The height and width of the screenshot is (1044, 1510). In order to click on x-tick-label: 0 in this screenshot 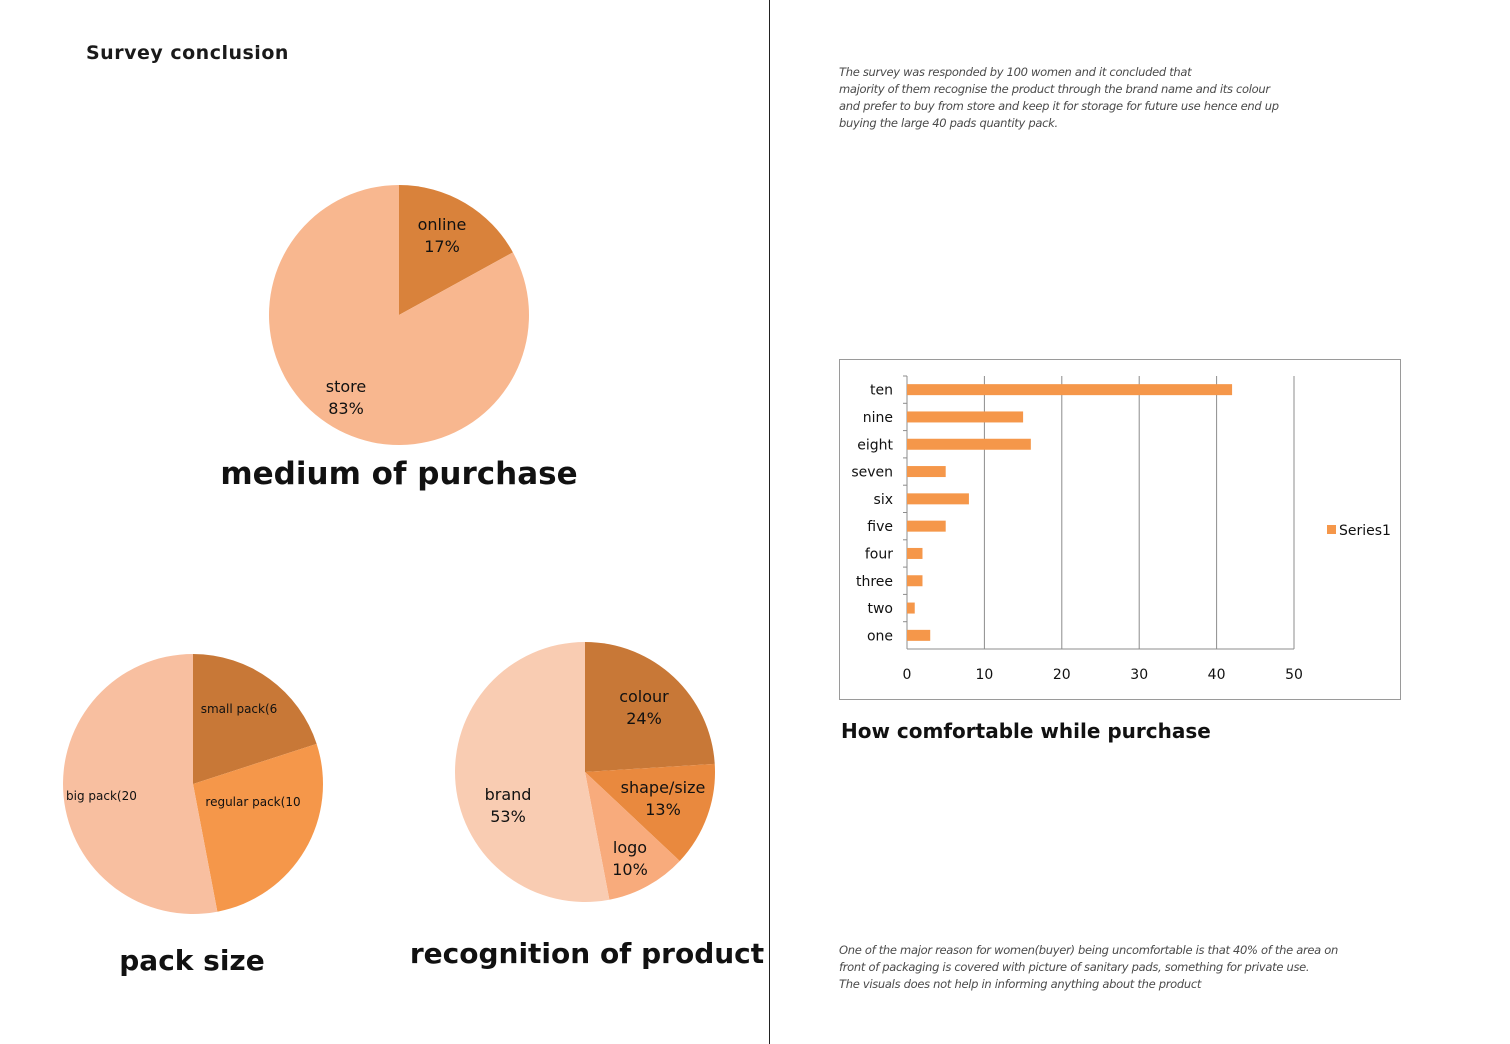, I will do `click(907, 675)`.